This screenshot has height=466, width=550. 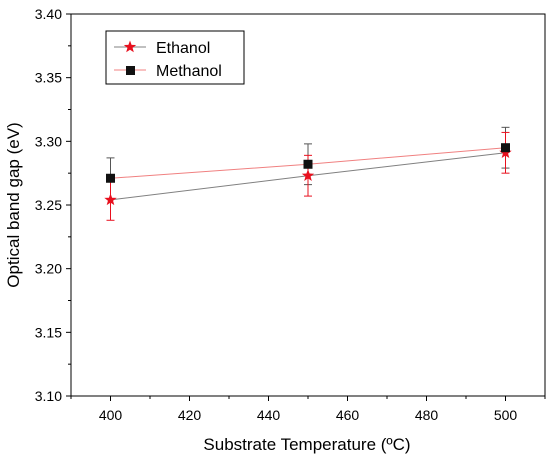 I want to click on x-tick-label: 500, so click(x=506, y=415).